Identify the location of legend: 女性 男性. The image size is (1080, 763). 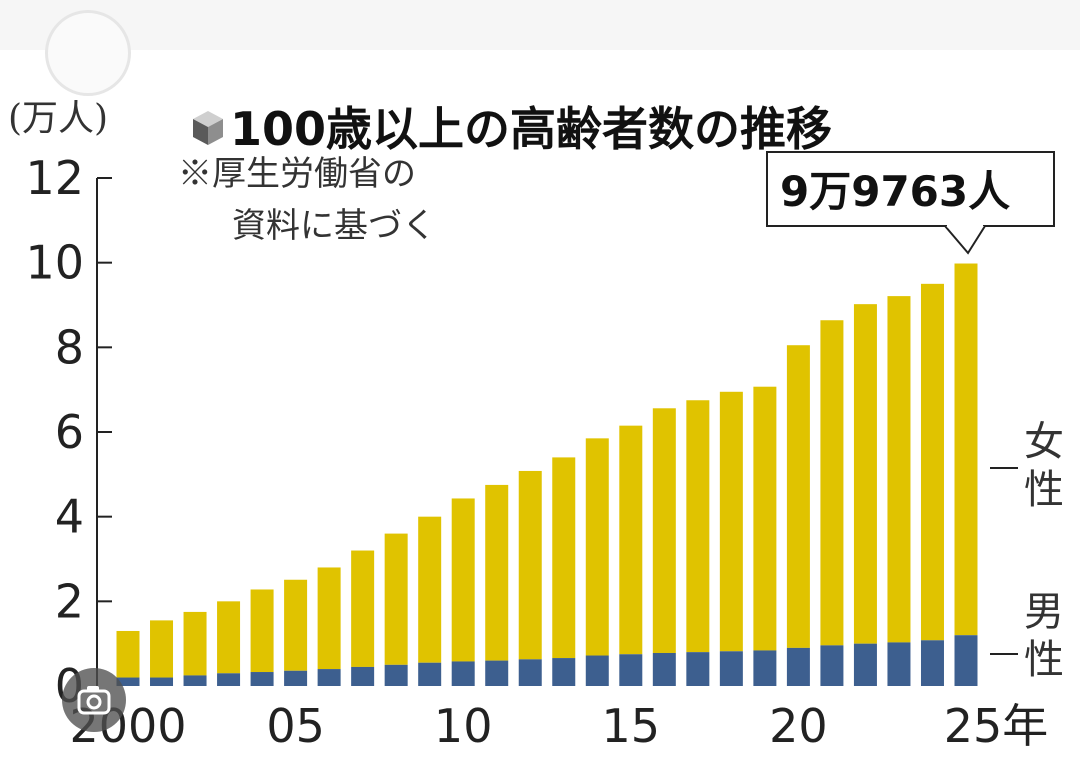
(1027, 551).